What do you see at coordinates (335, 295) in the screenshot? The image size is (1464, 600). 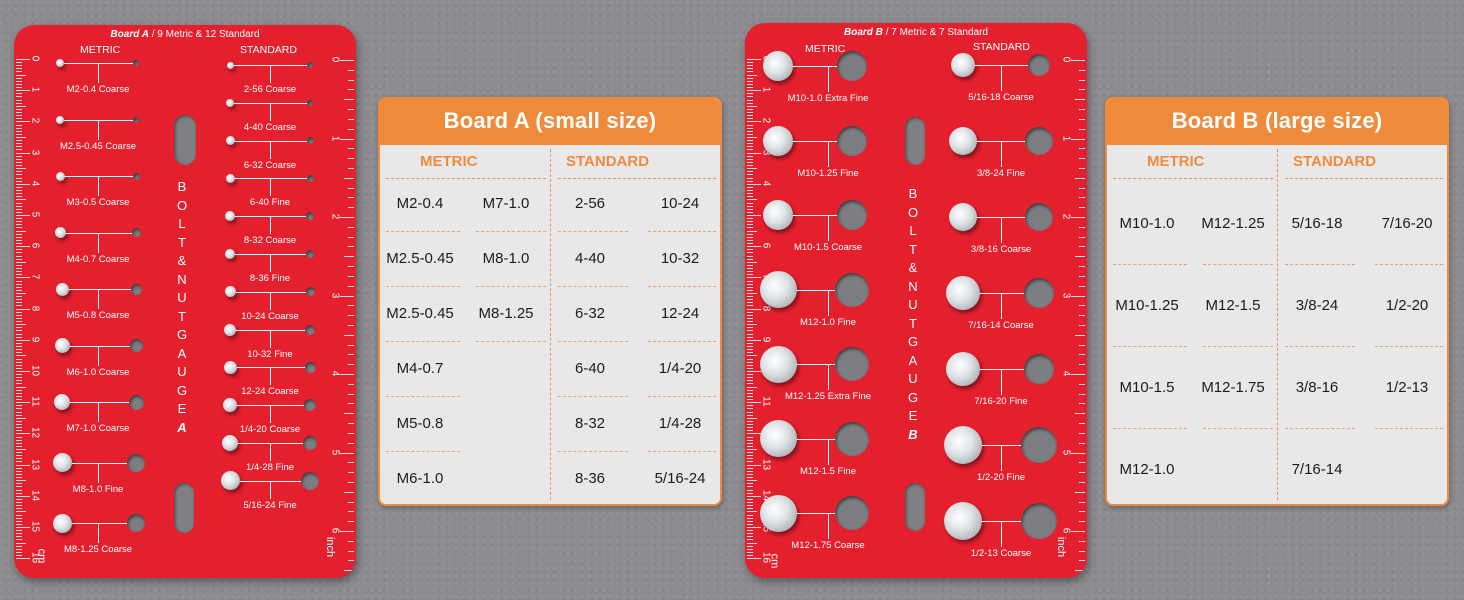 I see `ruler-number: 3` at bounding box center [335, 295].